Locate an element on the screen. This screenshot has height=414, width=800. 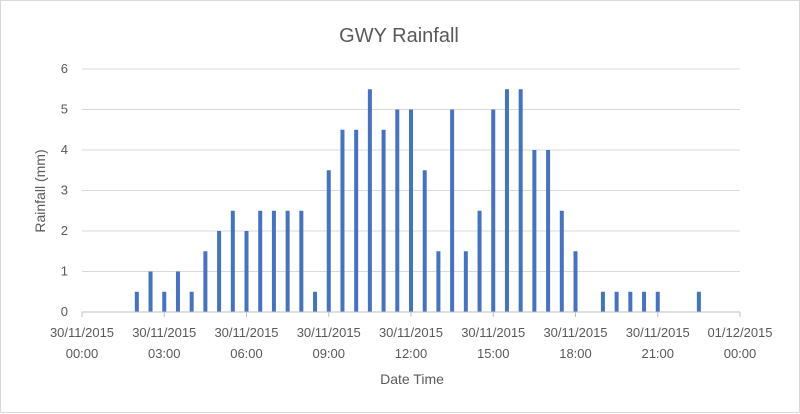
y-tick-label: 0 is located at coordinates (64, 311).